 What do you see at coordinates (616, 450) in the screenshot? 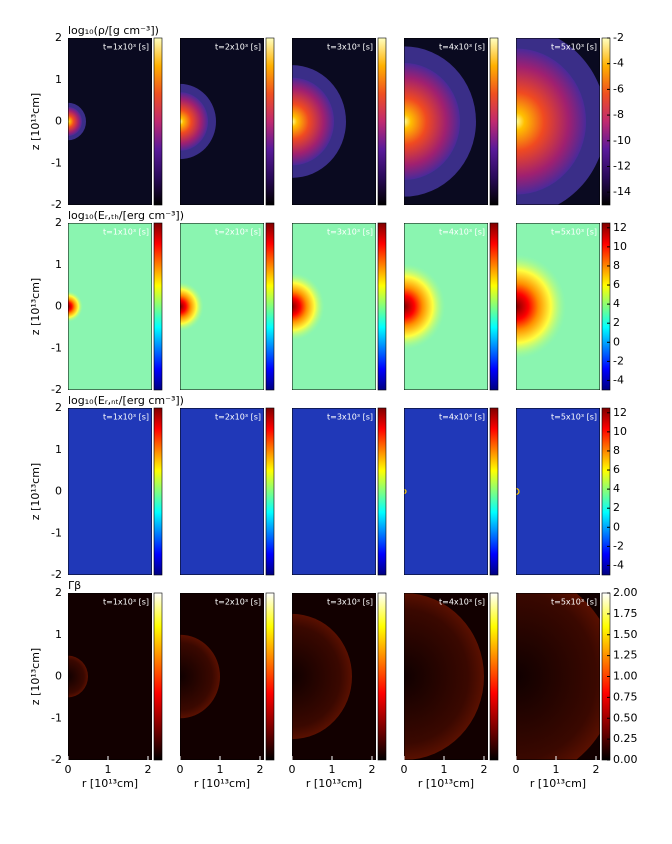
I see `colorbar-tick-label: 8` at bounding box center [616, 450].